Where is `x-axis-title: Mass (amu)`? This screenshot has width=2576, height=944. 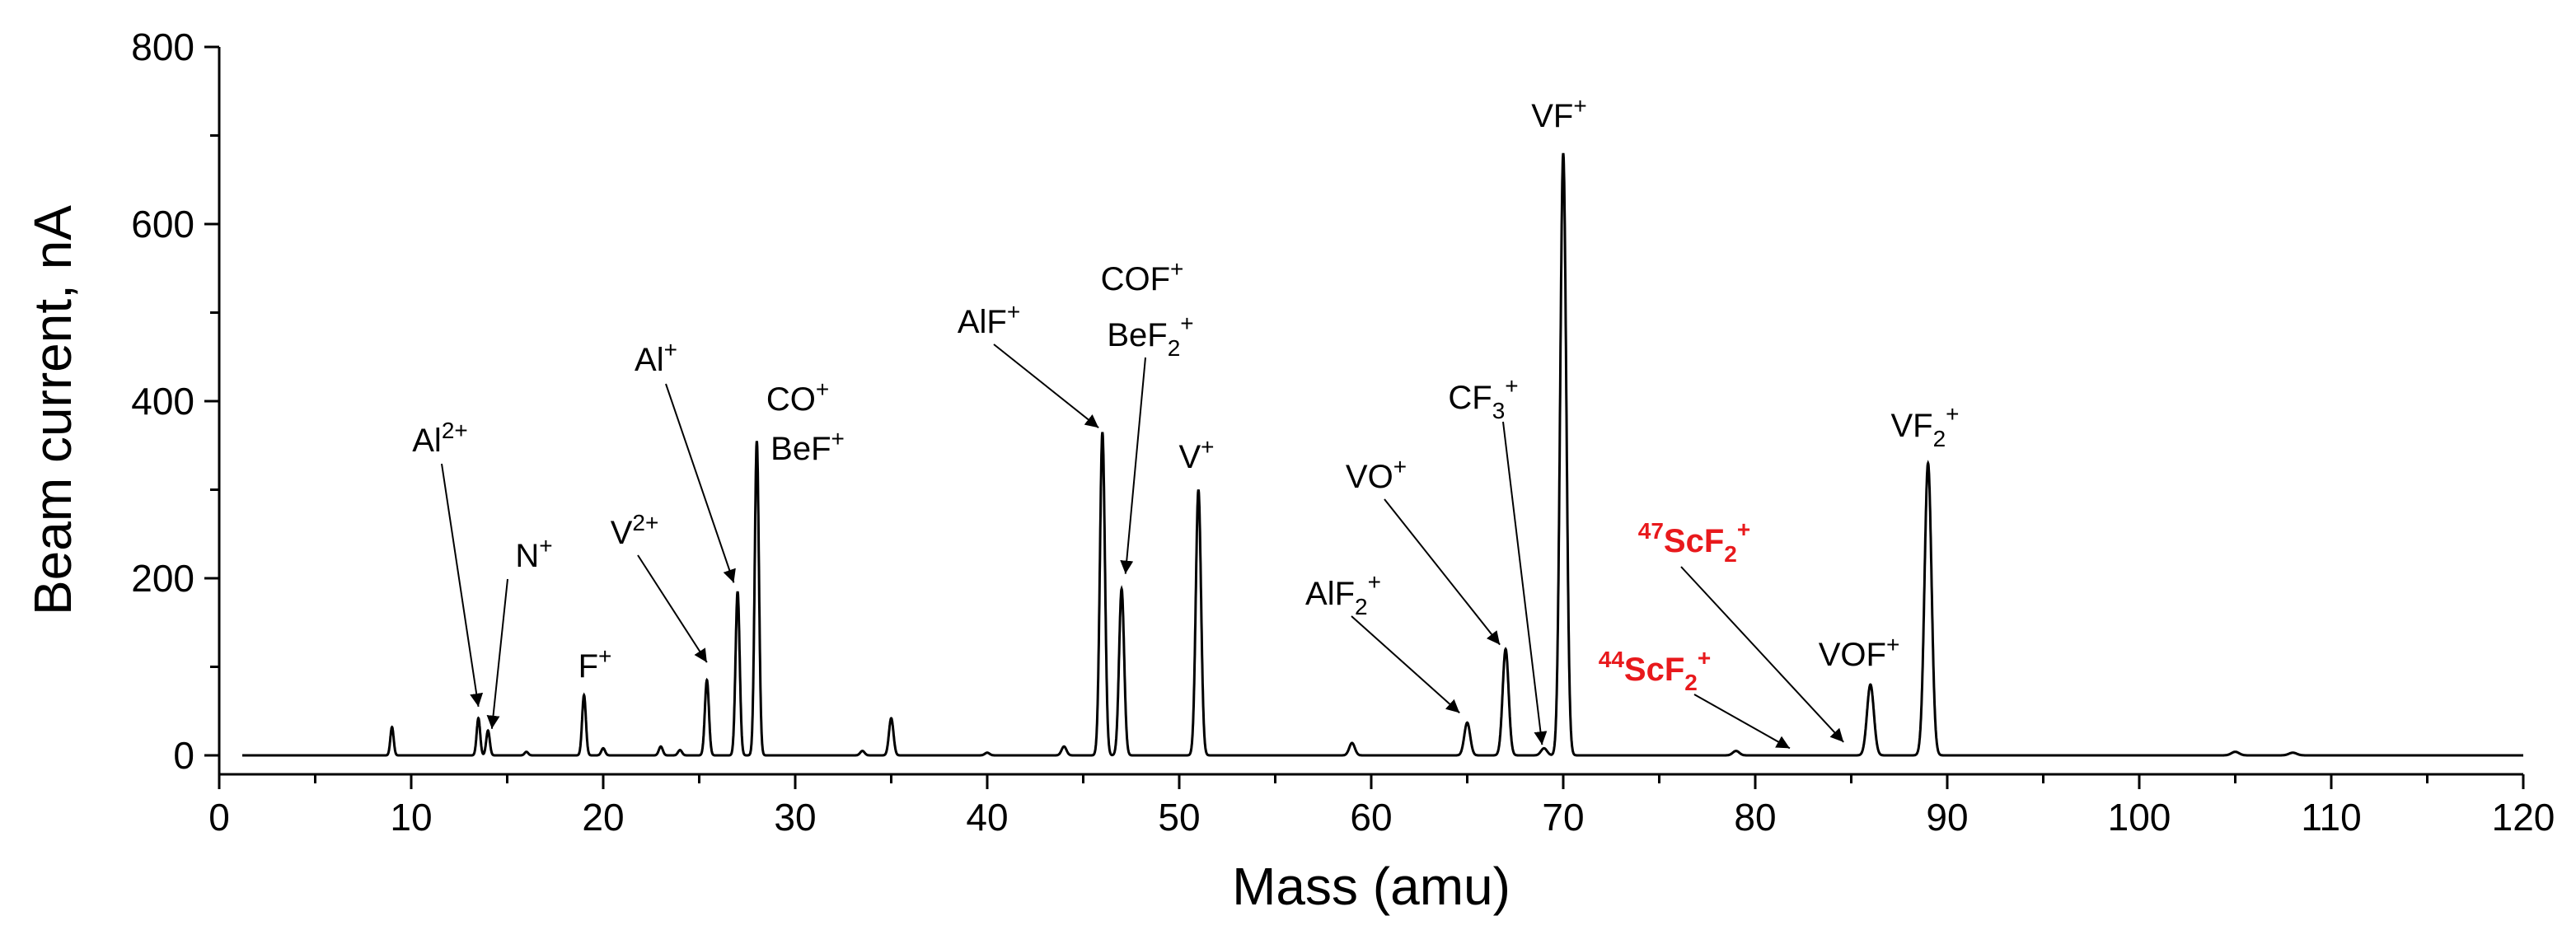 x-axis-title: Mass (amu) is located at coordinates (1371, 887).